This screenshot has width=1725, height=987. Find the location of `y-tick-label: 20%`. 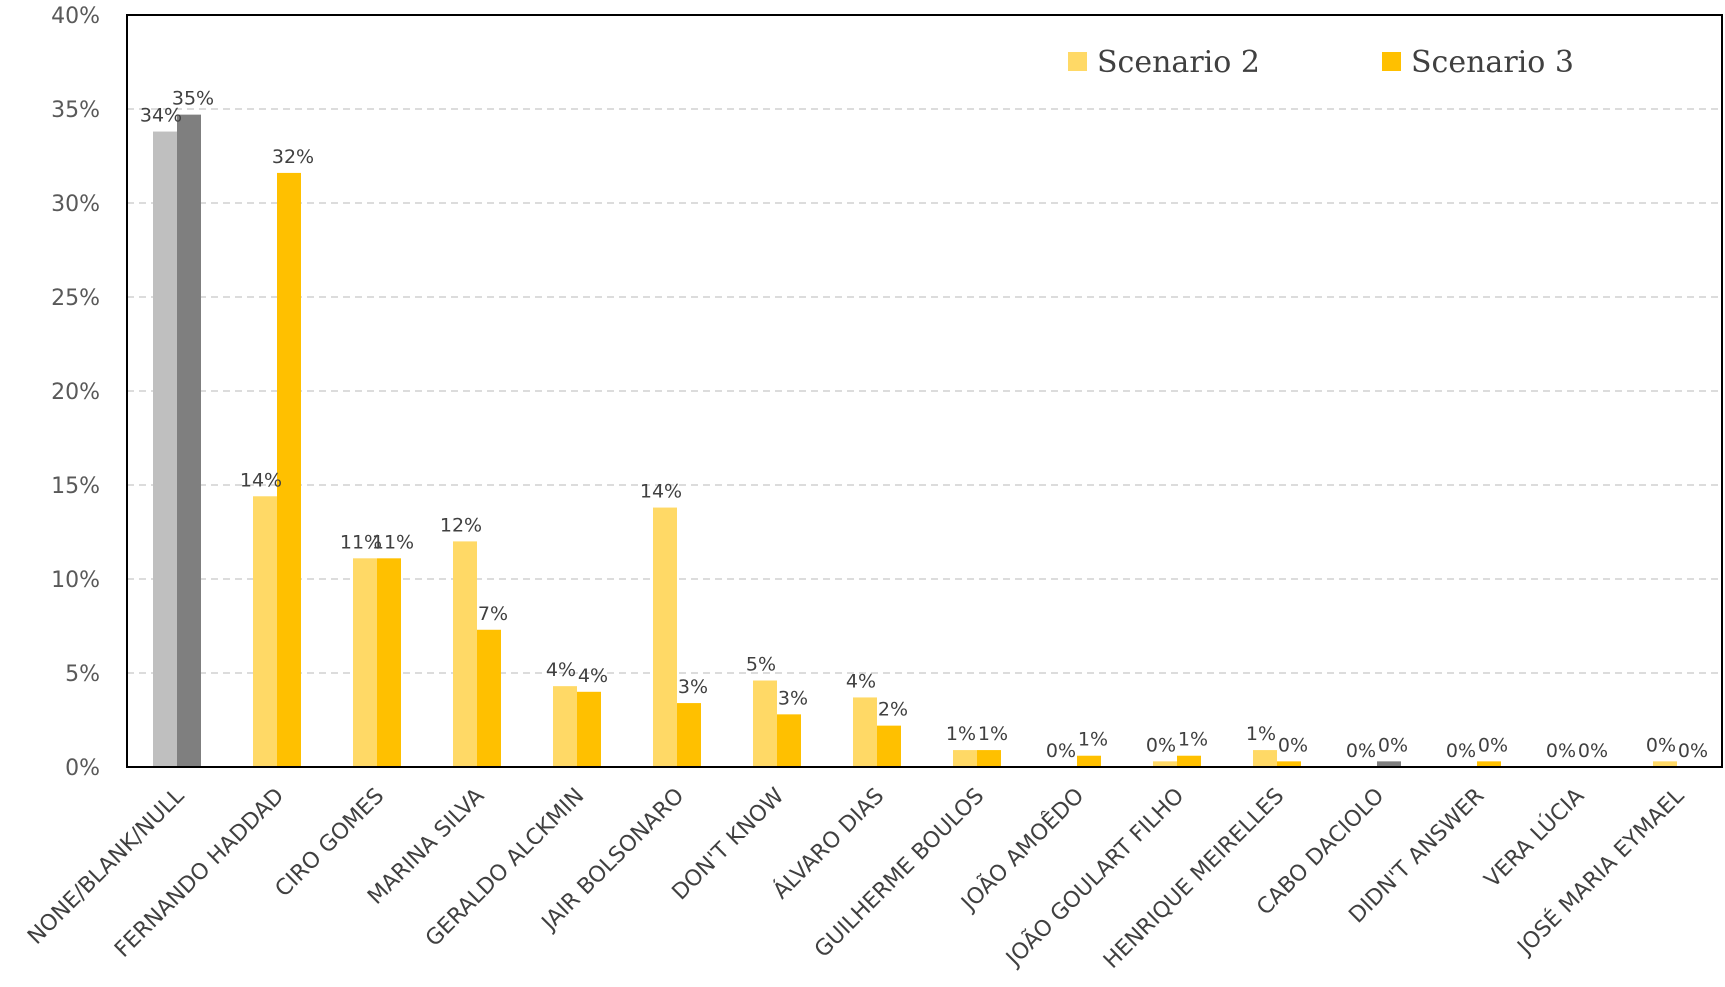

y-tick-label: 20% is located at coordinates (75, 392).